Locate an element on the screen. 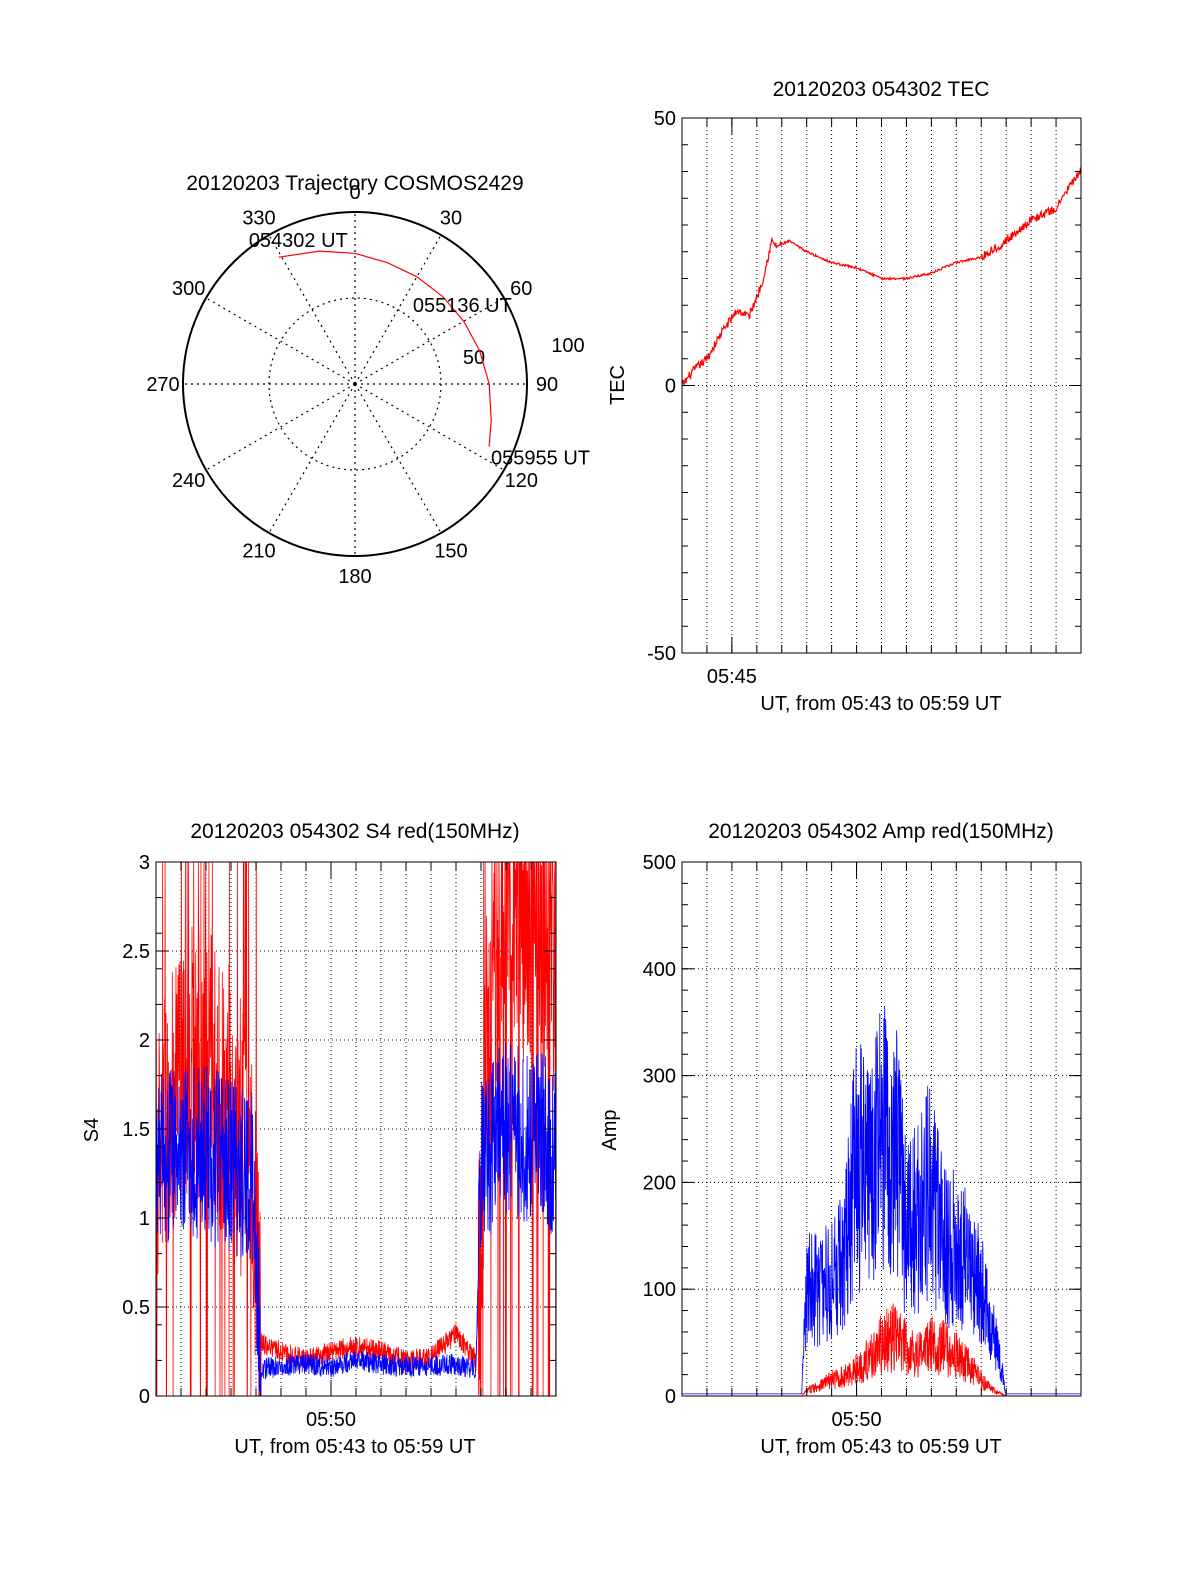  polar-radial-label: 100 is located at coordinates (567, 346).